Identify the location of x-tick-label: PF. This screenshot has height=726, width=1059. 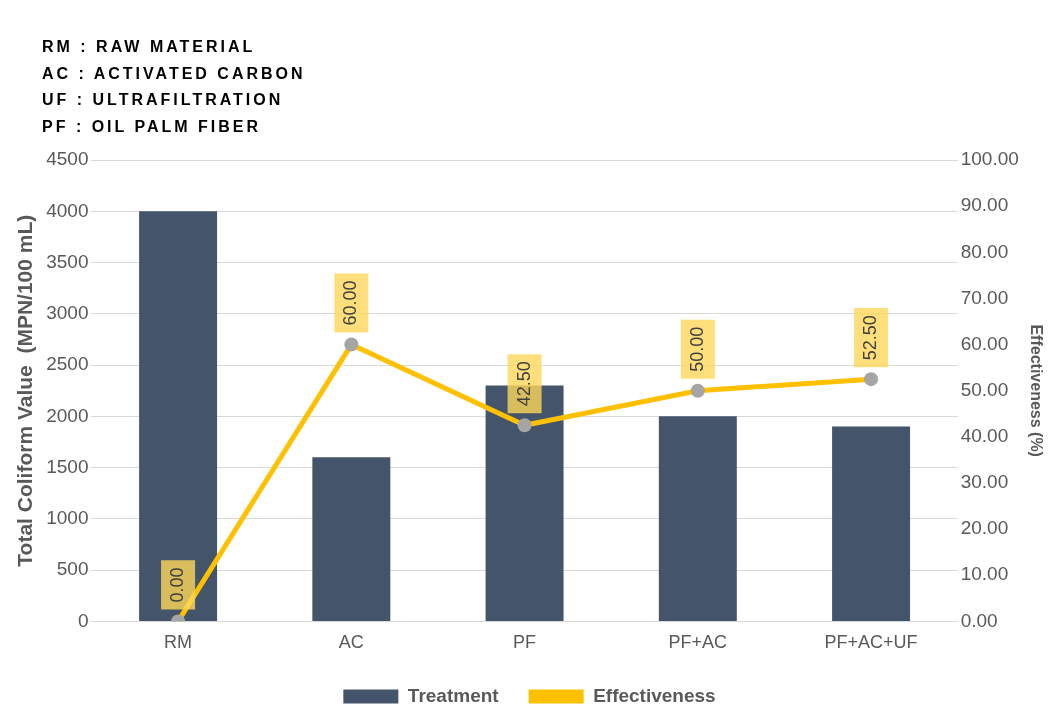
(525, 642).